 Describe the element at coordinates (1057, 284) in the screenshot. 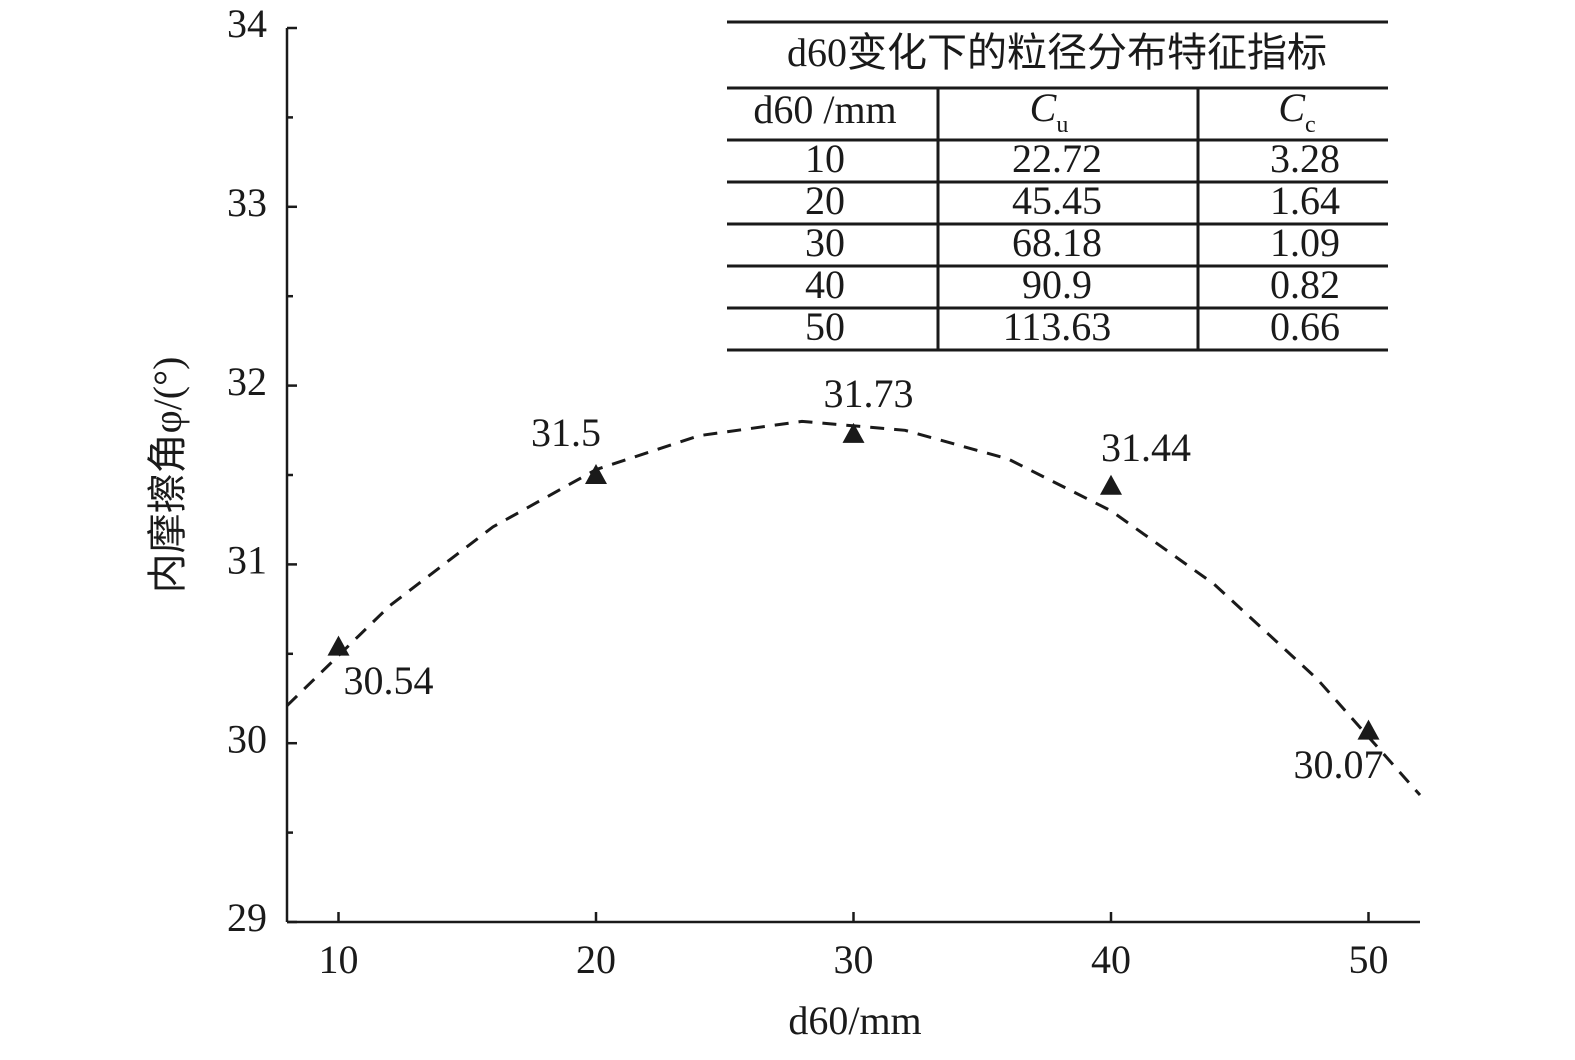

I see `table-cell: 90.9` at that location.